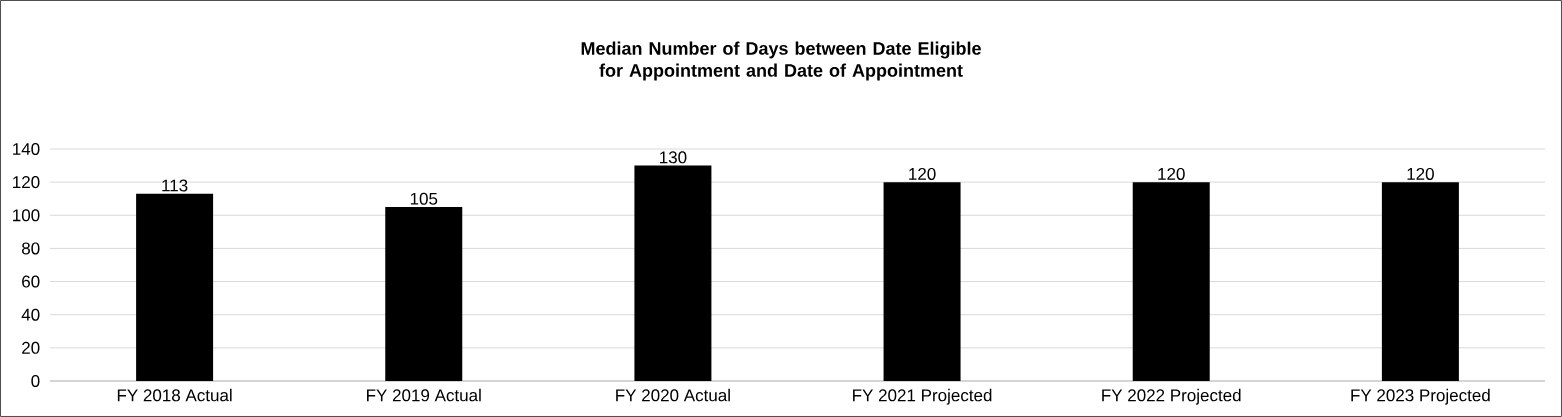  I want to click on data-label: 105, so click(424, 198).